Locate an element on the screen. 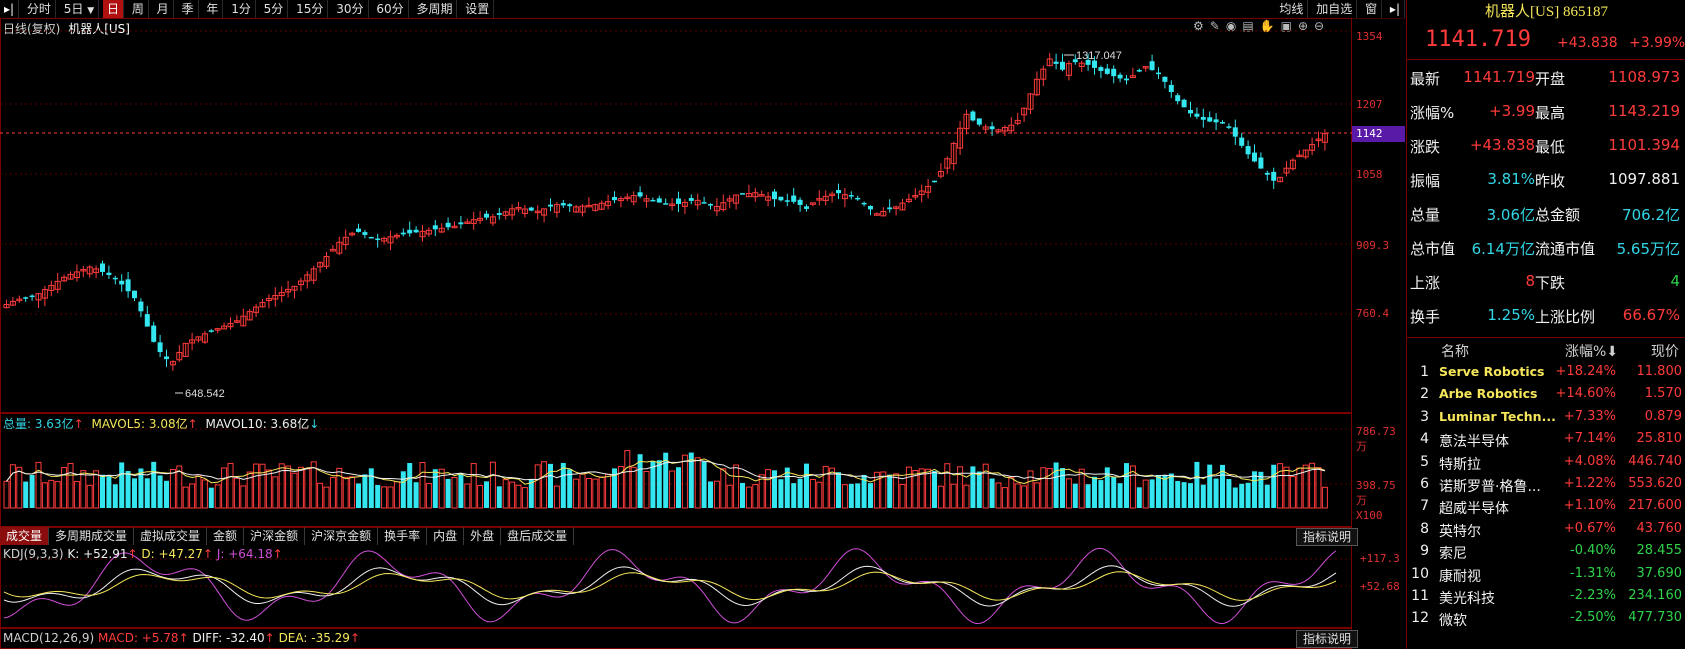 This screenshot has height=649, width=1685. quote-value: +43.838 is located at coordinates (1502, 145).